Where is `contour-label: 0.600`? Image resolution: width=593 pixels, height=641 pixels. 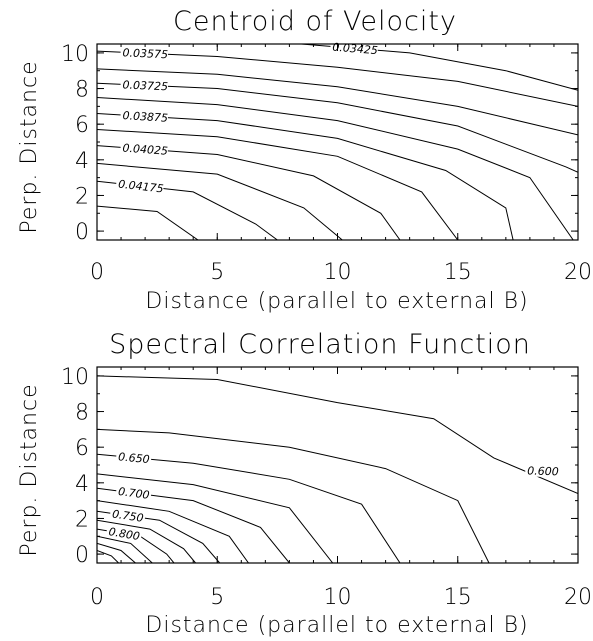 contour-label: 0.600 is located at coordinates (543, 471).